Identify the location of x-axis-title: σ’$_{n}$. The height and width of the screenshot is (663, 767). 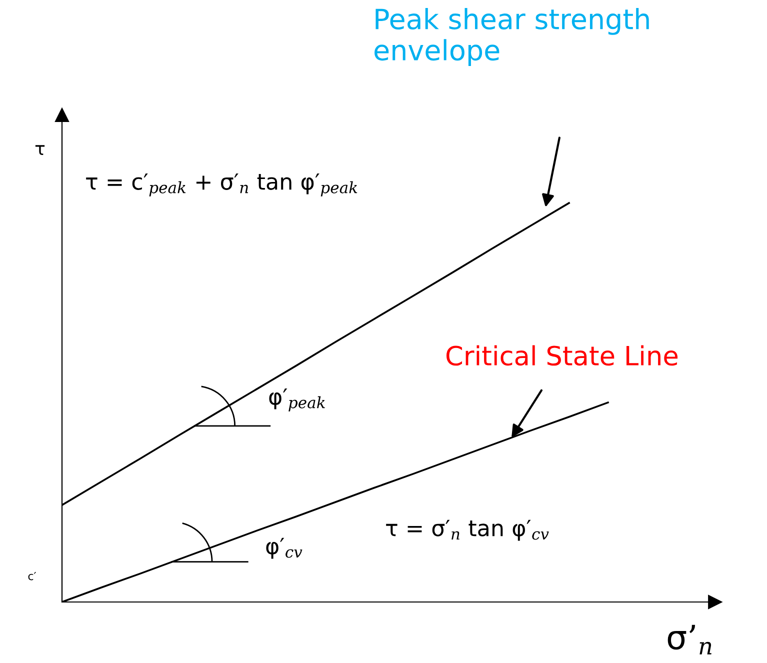
(690, 639).